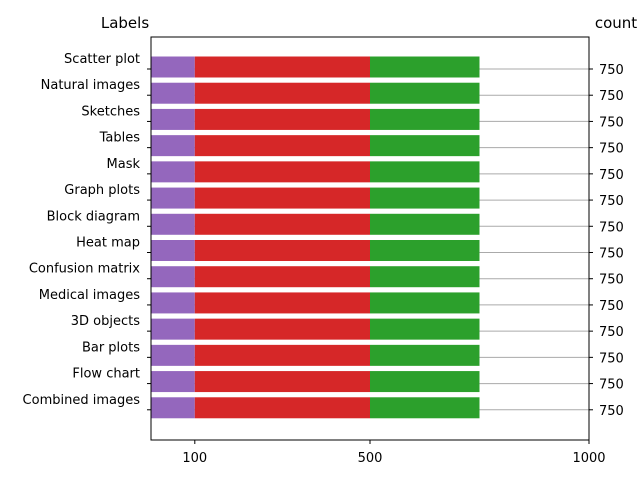 Image resolution: width=640 pixels, height=480 pixels. Describe the element at coordinates (91, 85) in the screenshot. I see `category-label: Natural images` at that location.